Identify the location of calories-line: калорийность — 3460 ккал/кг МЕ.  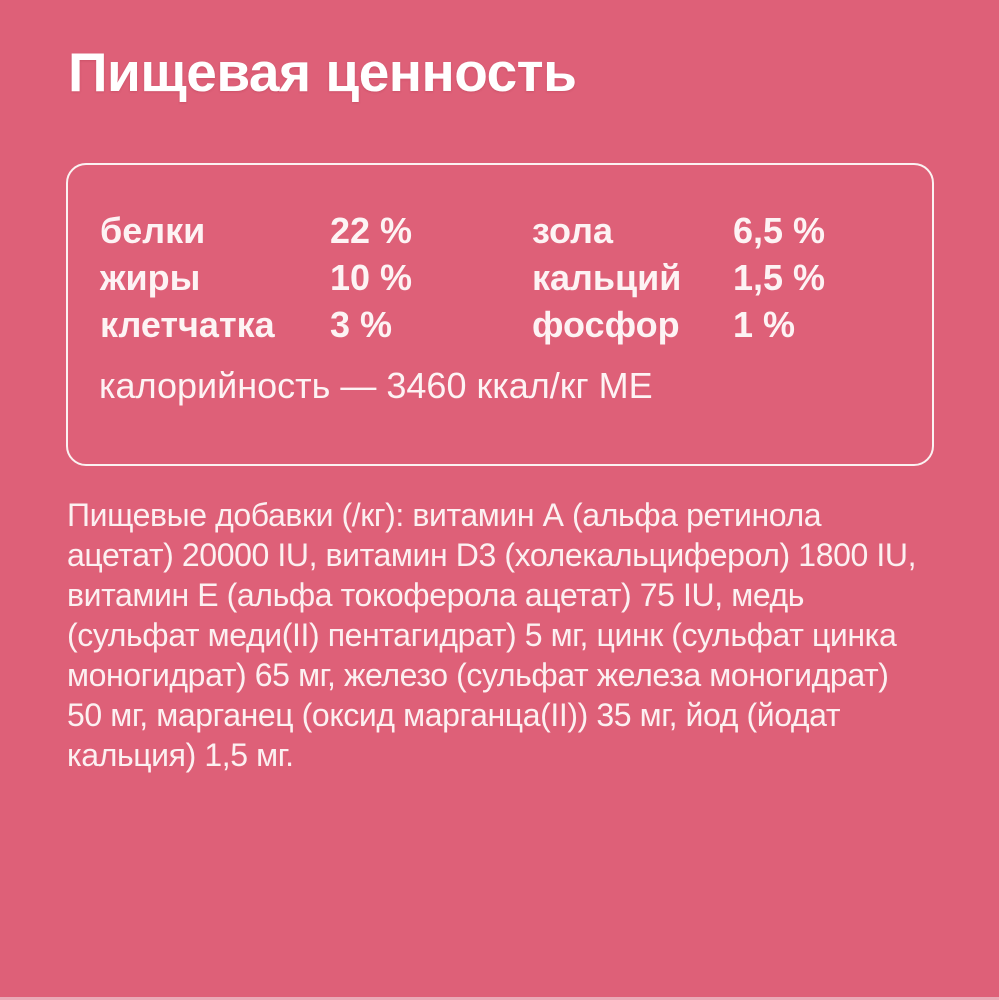
(376, 385).